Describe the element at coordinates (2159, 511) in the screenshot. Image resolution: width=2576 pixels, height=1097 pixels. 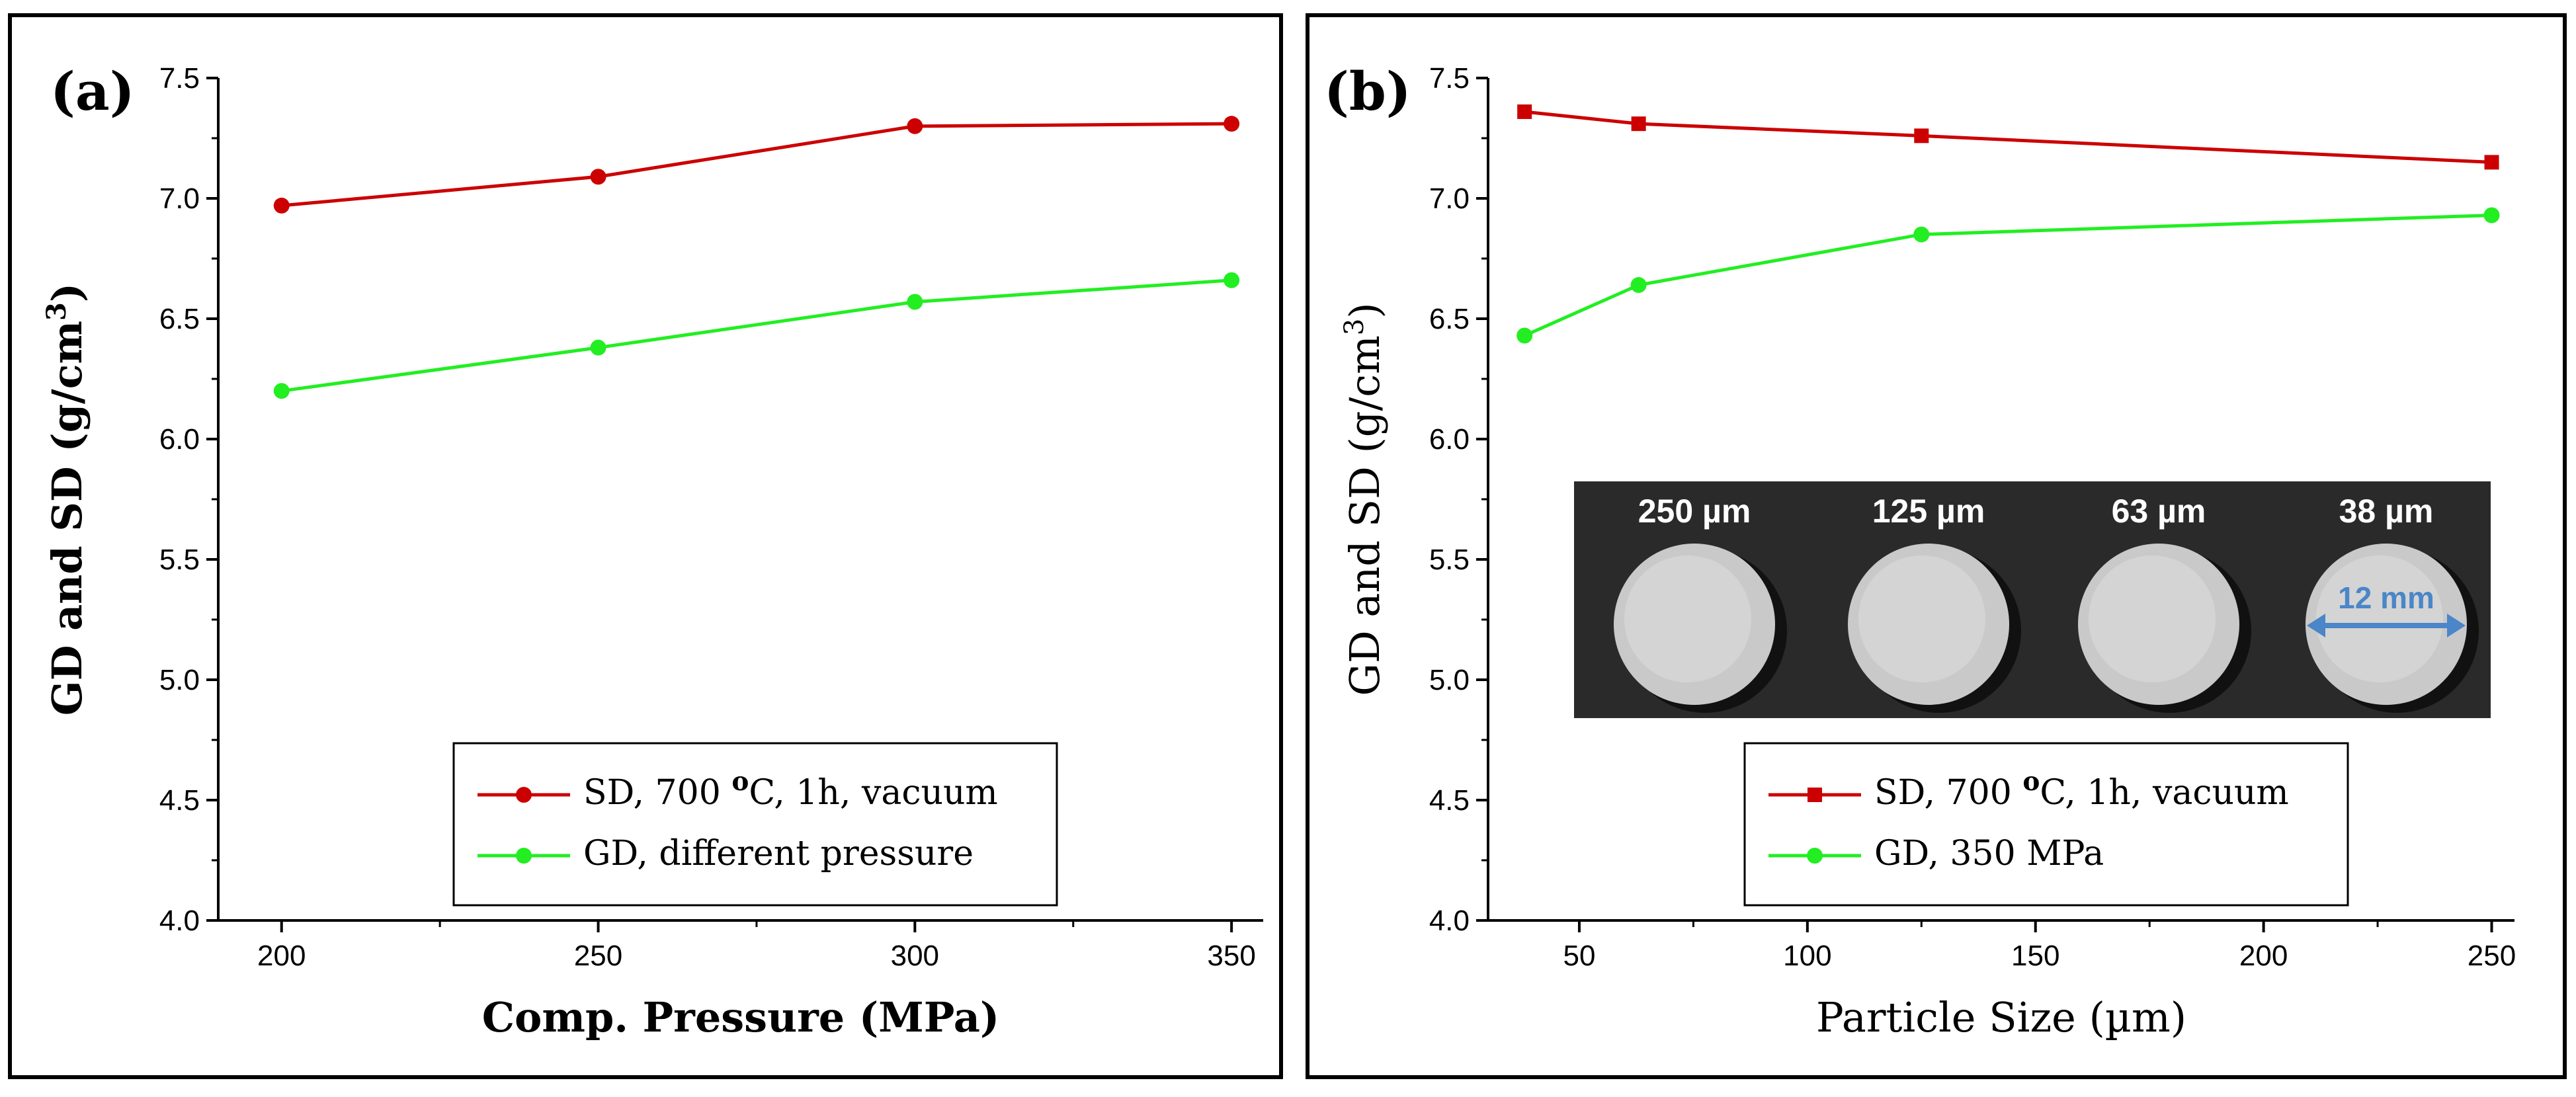
I see `sample-size-label: 63 µm` at that location.